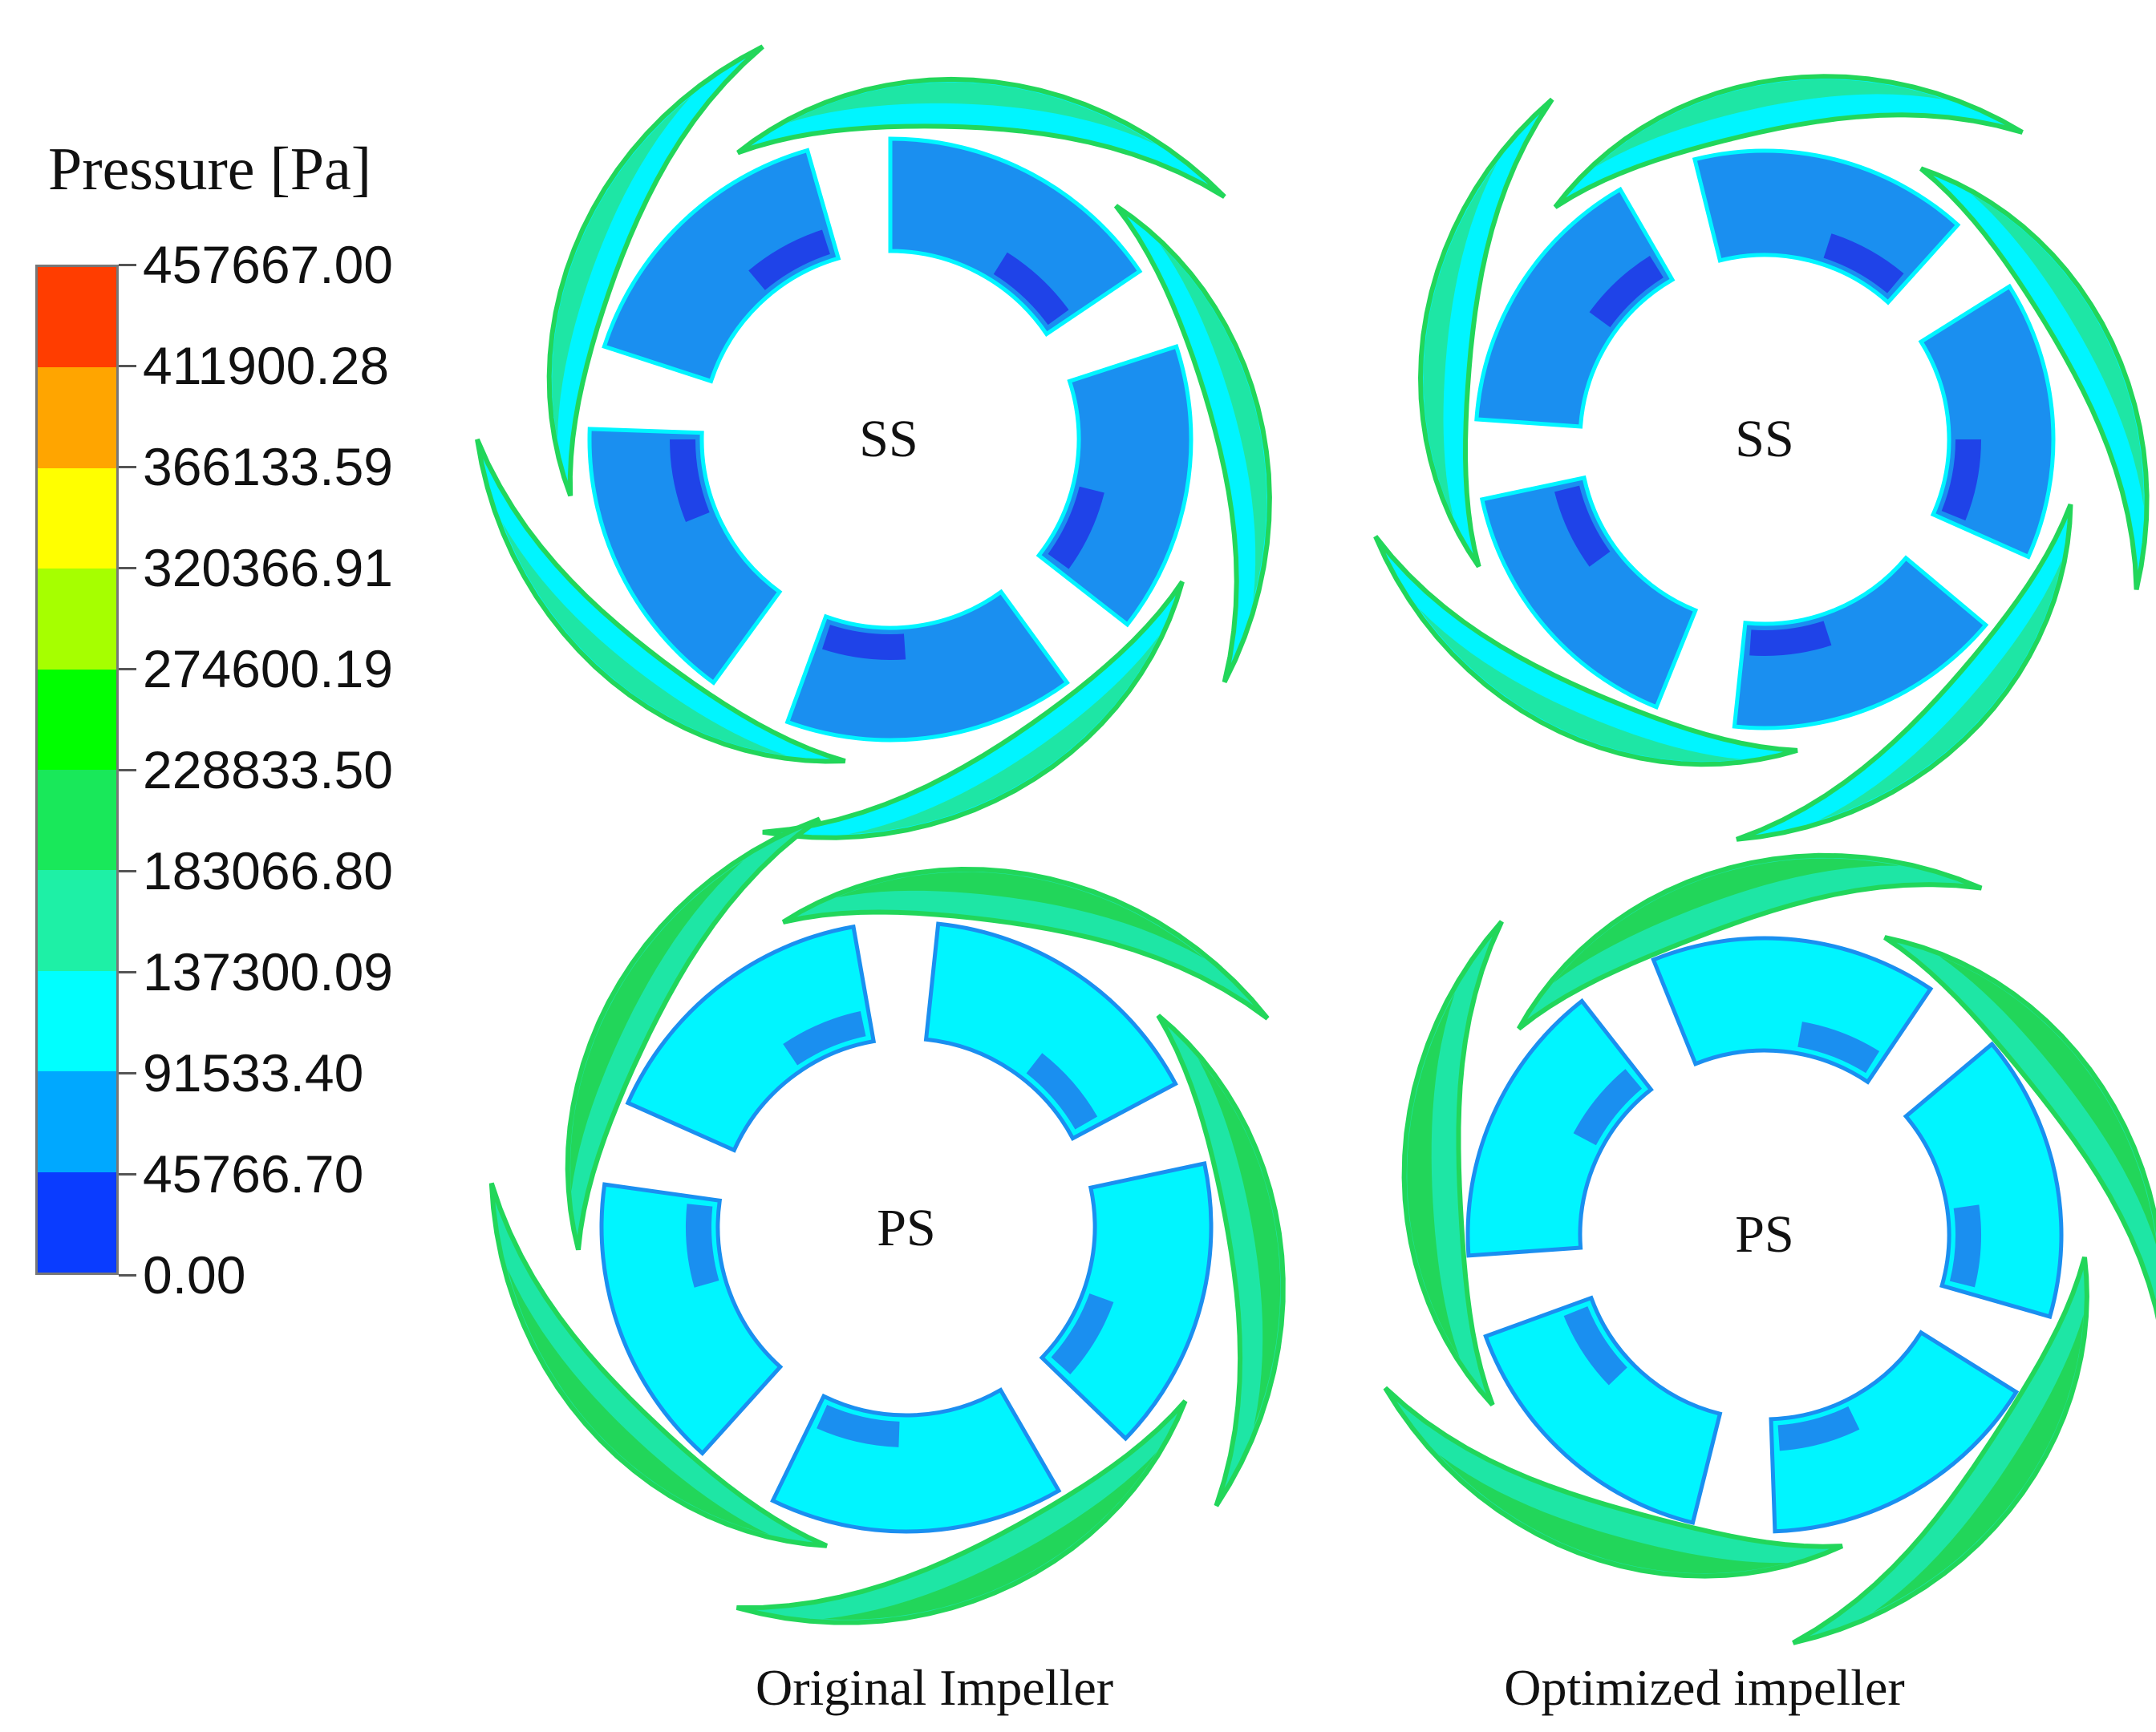  Describe the element at coordinates (210, 169) in the screenshot. I see `legend-title: Pressure [Pa]` at that location.